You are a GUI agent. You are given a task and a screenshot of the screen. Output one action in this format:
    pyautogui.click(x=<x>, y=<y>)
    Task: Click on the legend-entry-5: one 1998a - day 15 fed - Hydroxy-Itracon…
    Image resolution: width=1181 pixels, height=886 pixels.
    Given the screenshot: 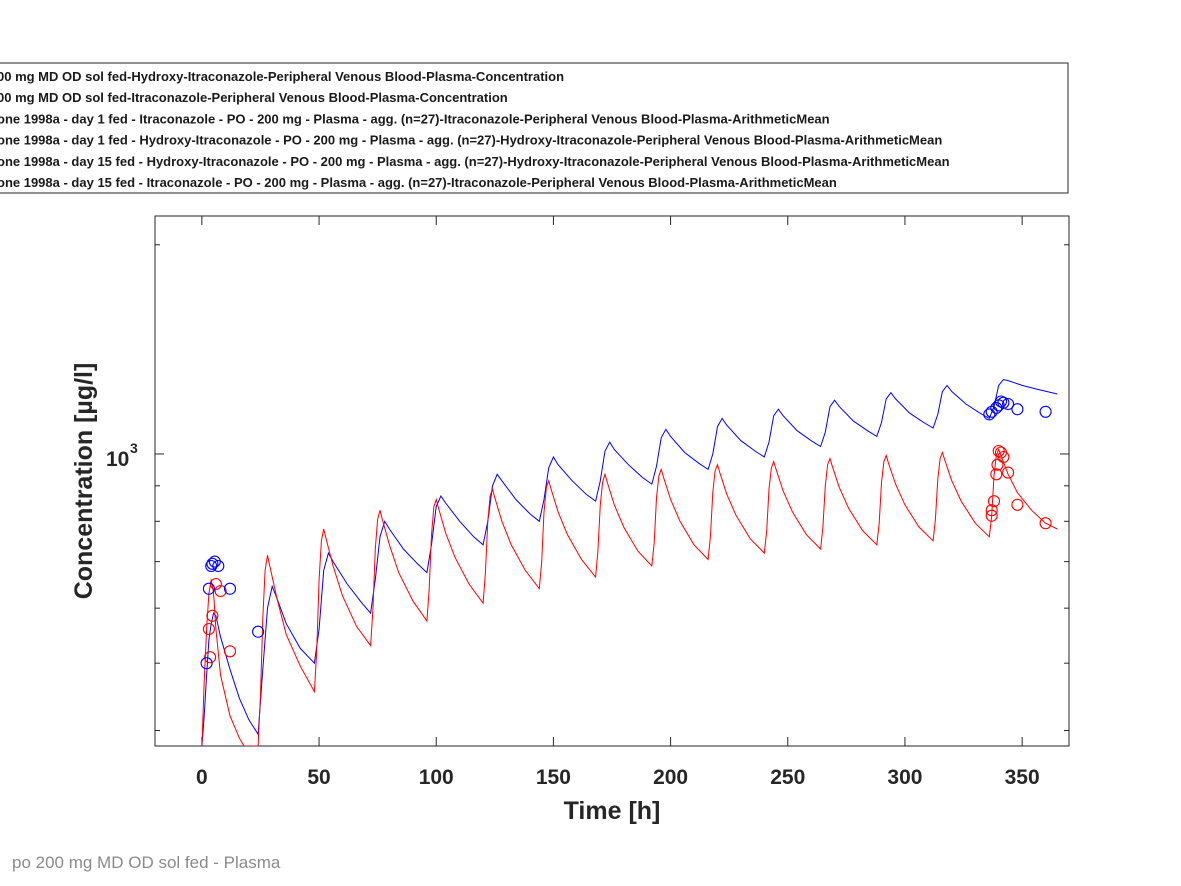 What is the action you would take?
    pyautogui.click(x=475, y=161)
    